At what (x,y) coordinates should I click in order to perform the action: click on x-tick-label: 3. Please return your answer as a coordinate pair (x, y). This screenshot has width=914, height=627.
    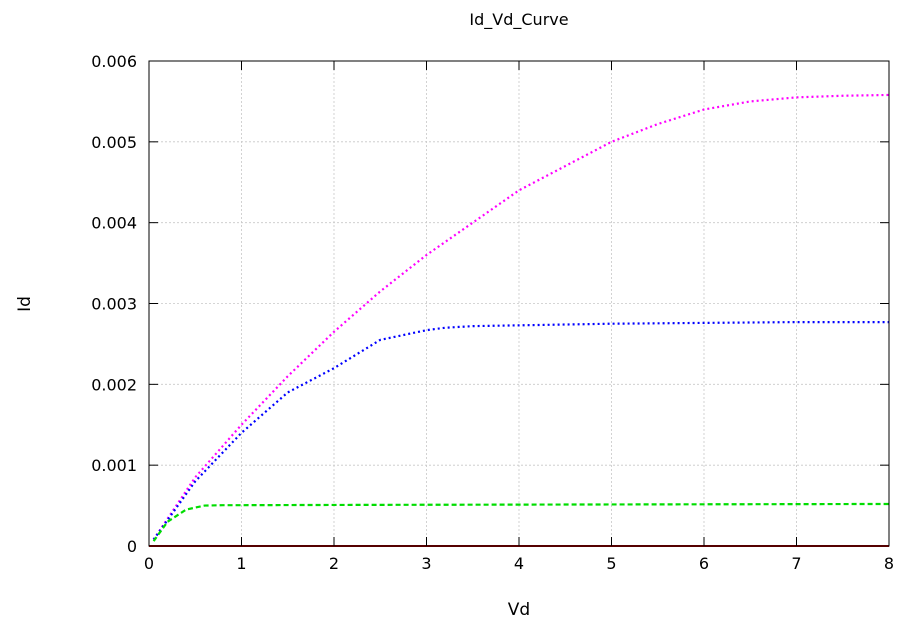
    Looking at the image, I should click on (426, 563).